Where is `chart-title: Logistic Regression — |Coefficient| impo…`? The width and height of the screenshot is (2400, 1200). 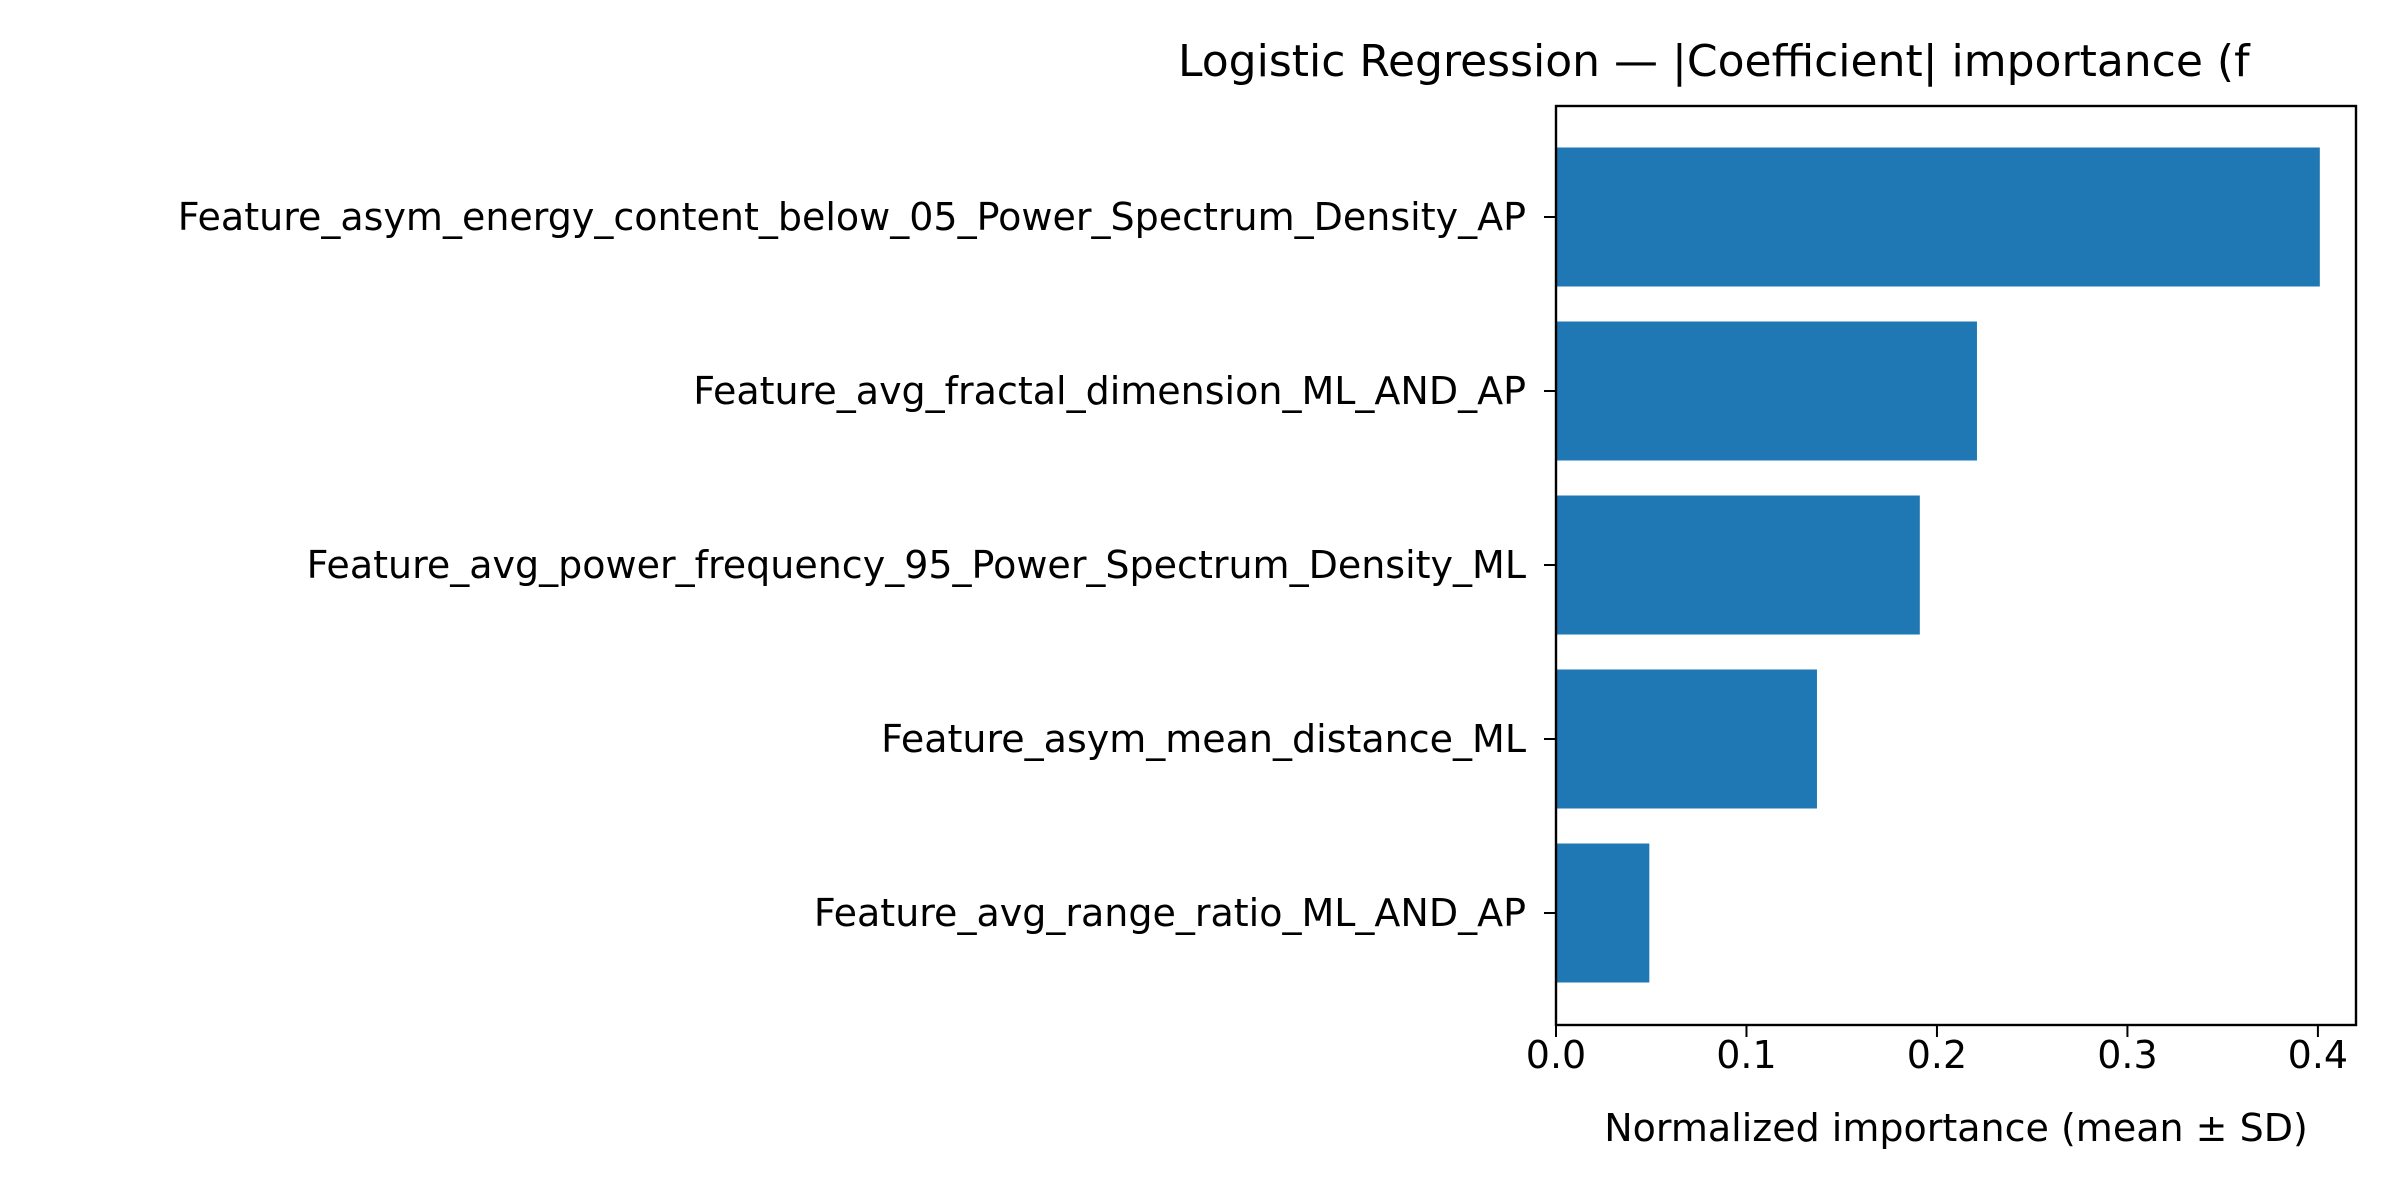 chart-title: Logistic Regression — |Coefficient| impo… is located at coordinates (1714, 61).